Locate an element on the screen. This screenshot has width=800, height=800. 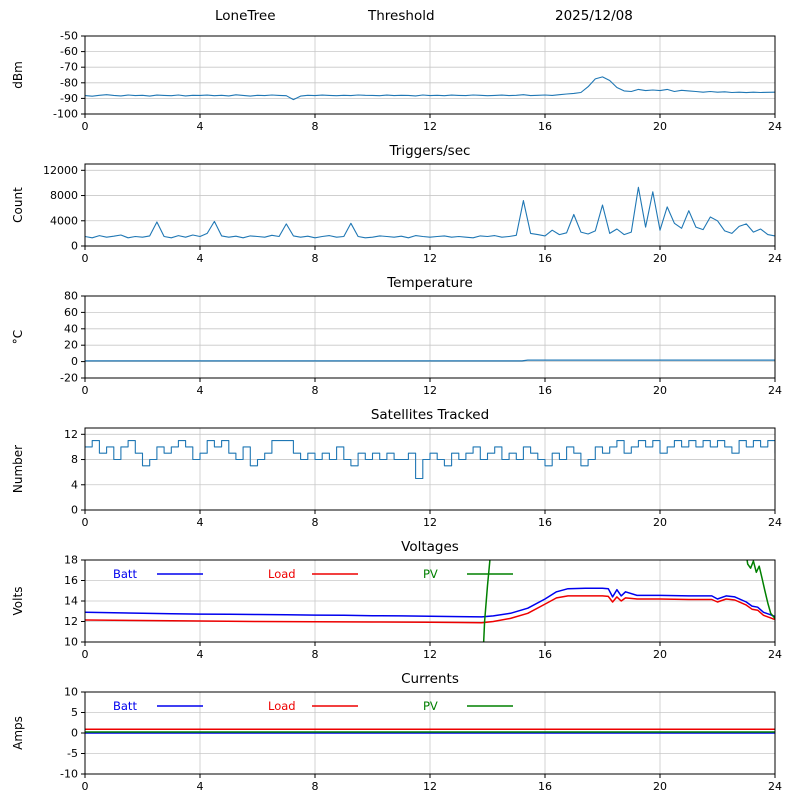
series-Signal is located at coordinates (430, 88).